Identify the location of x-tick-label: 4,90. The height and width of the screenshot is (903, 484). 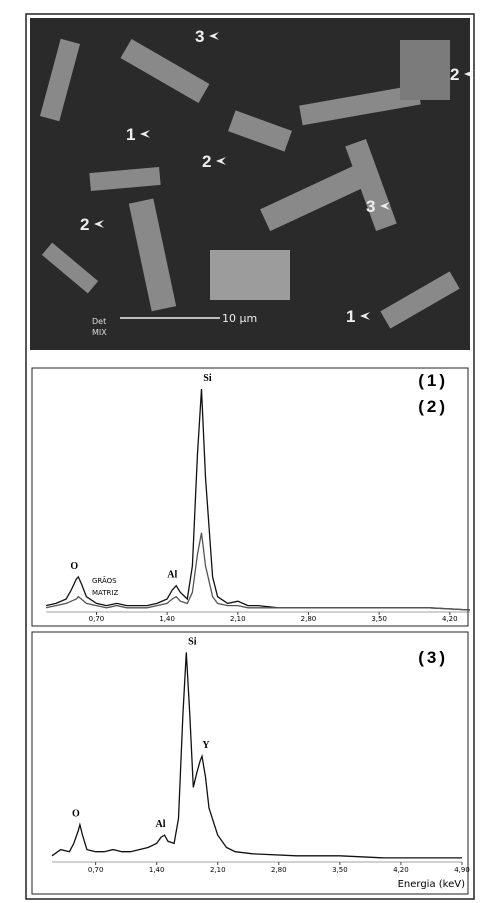
(462, 870).